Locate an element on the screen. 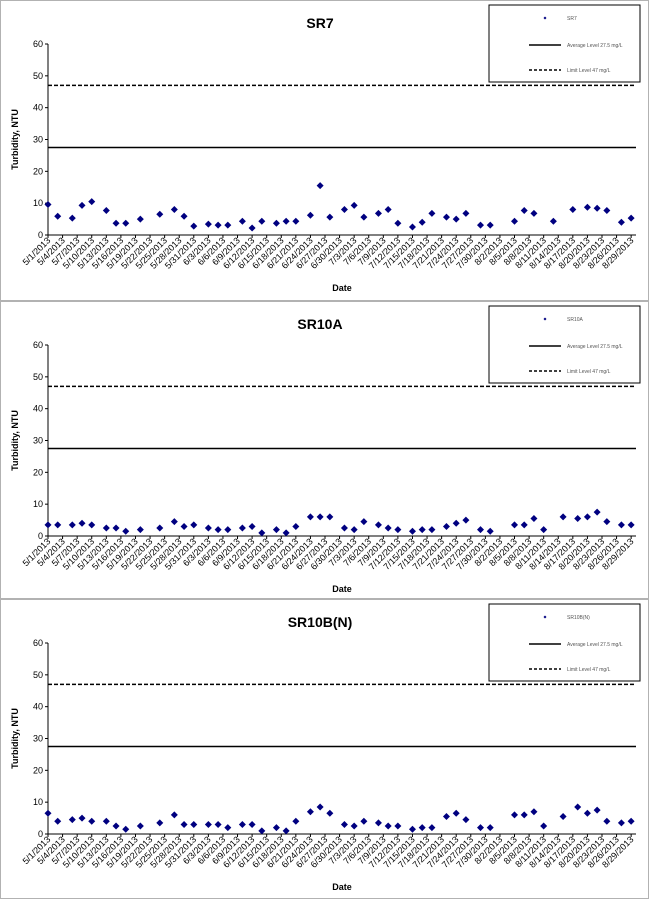  y-tick-label: 0 is located at coordinates (40, 834).